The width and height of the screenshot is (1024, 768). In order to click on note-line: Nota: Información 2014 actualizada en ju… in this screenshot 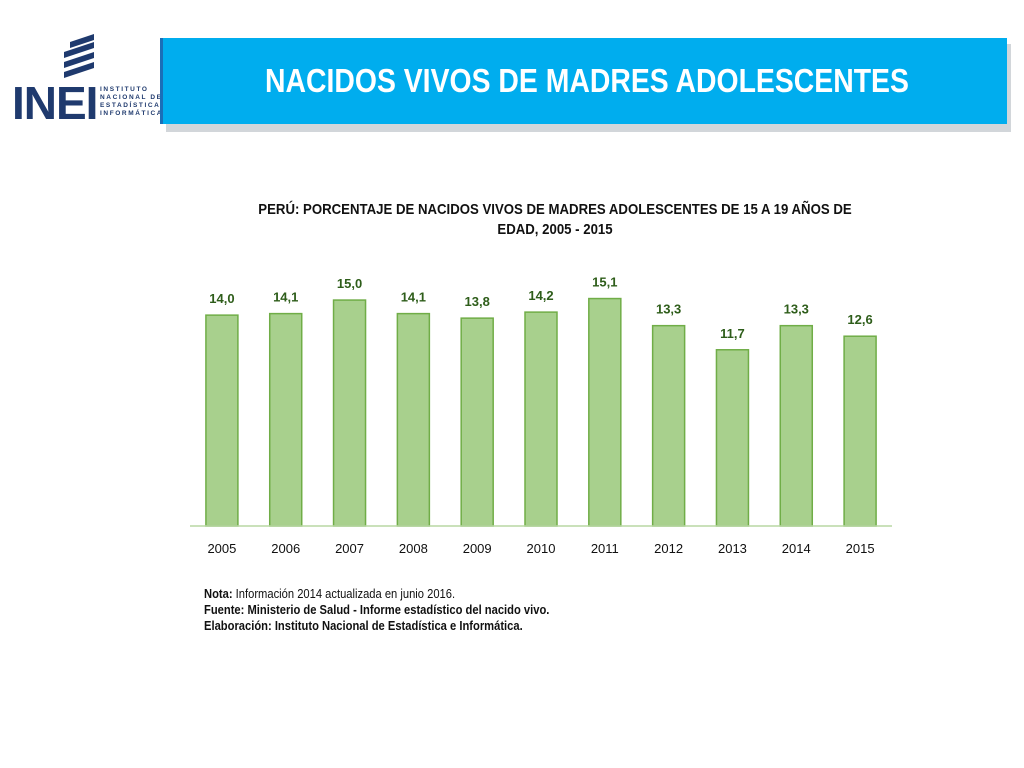, I will do `click(445, 594)`.